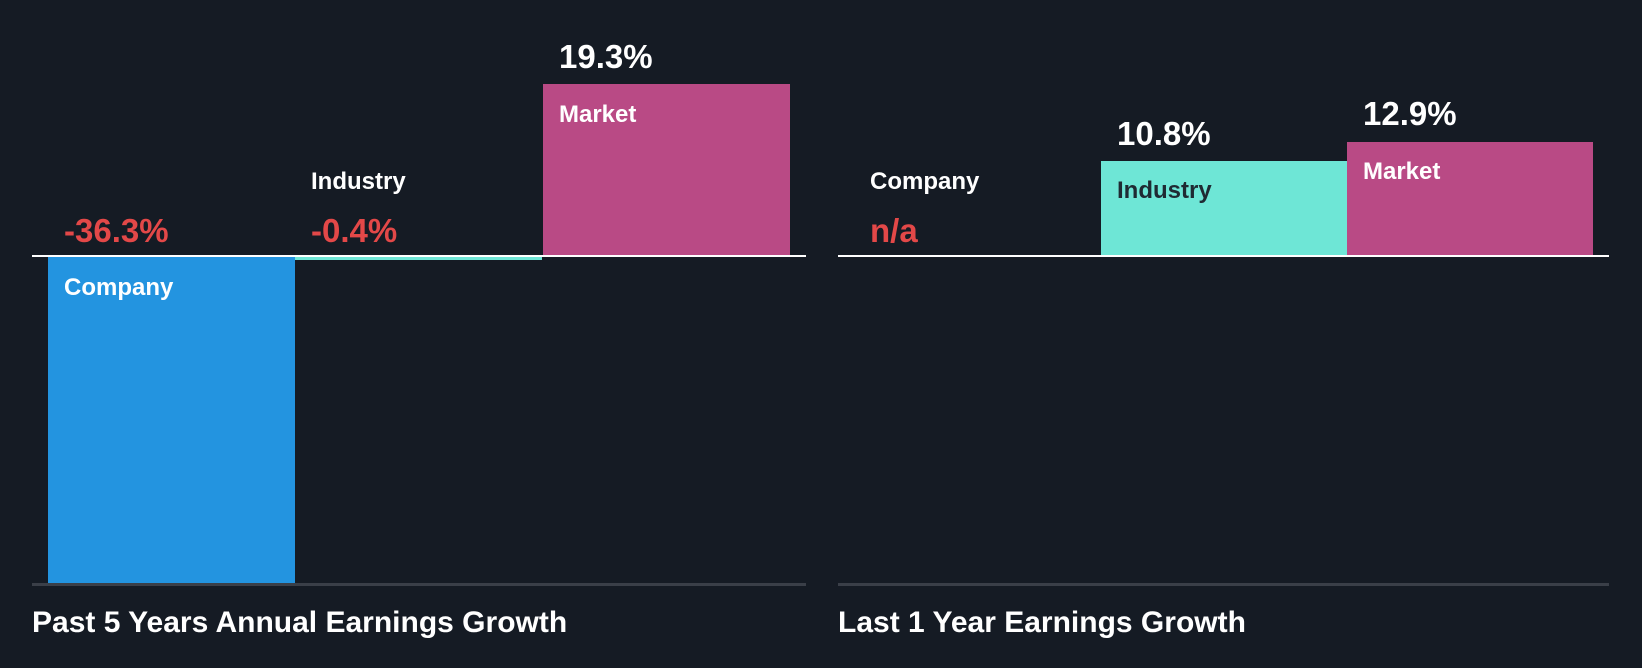 The image size is (1642, 668). Describe the element at coordinates (606, 56) in the screenshot. I see `market-value-label: 19.3%` at that location.